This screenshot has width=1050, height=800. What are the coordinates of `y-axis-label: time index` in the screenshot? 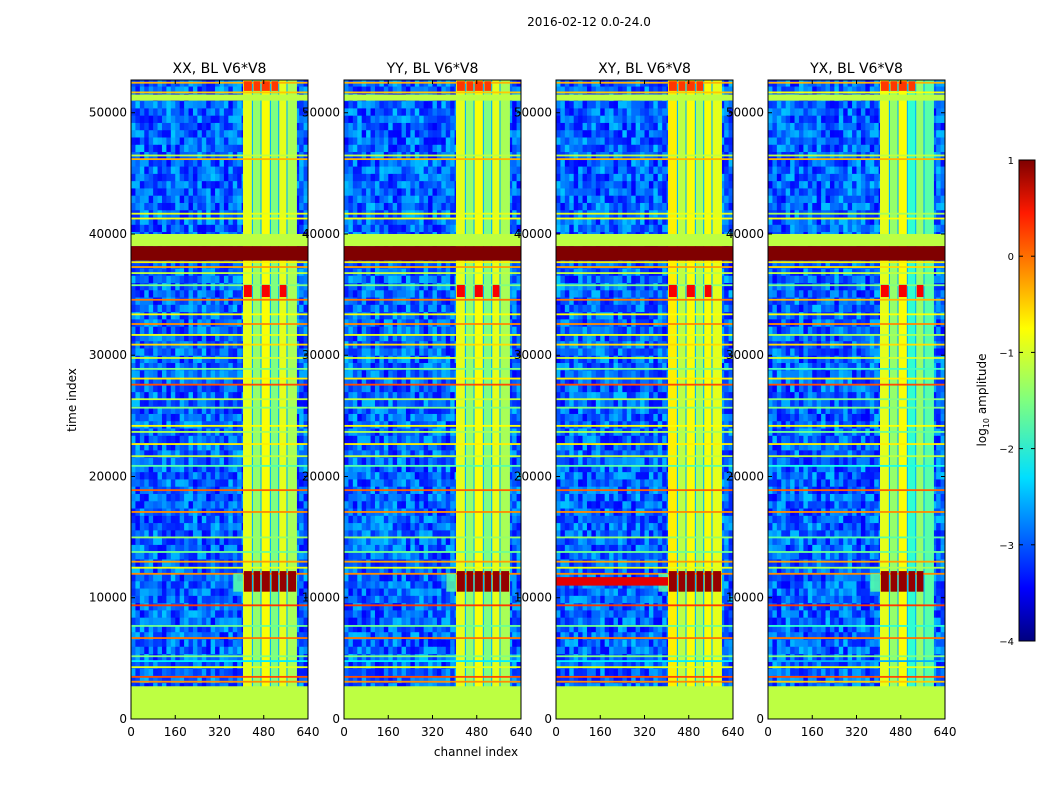 It's located at (72, 400).